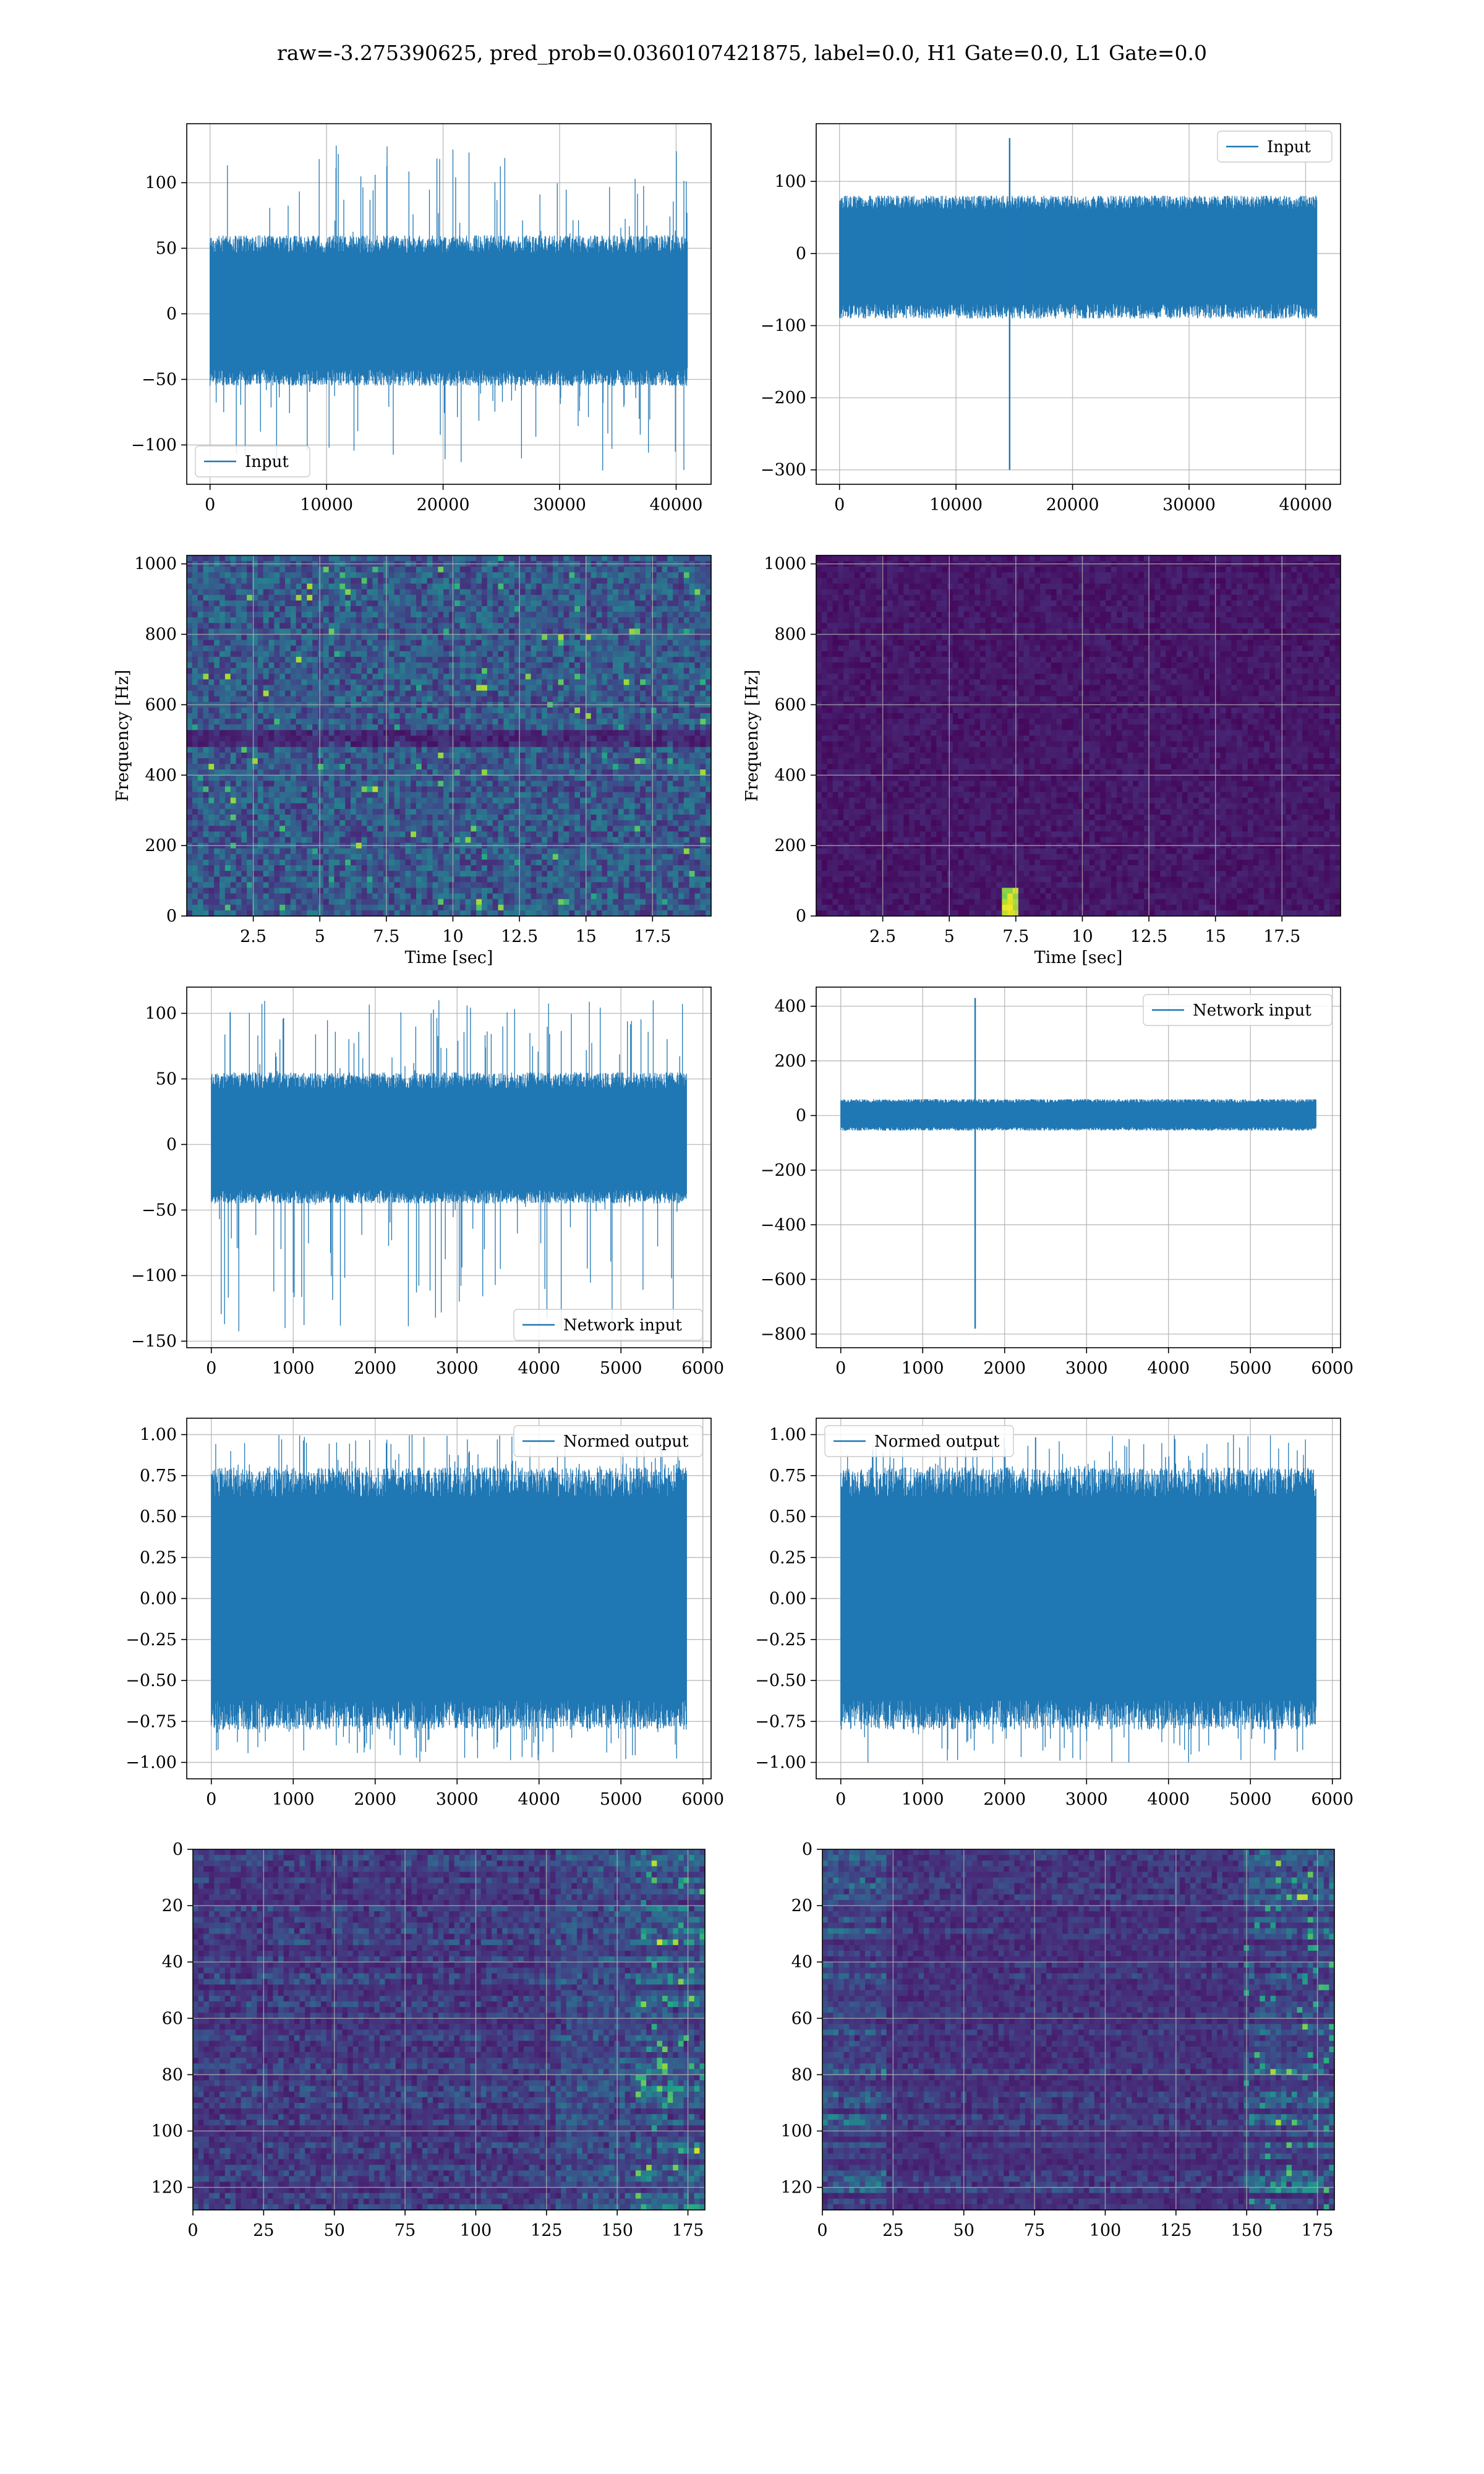 The height and width of the screenshot is (2474, 1484). Describe the element at coordinates (790, 1006) in the screenshot. I see `l1-network-input-ytick-label-6: 400` at that location.